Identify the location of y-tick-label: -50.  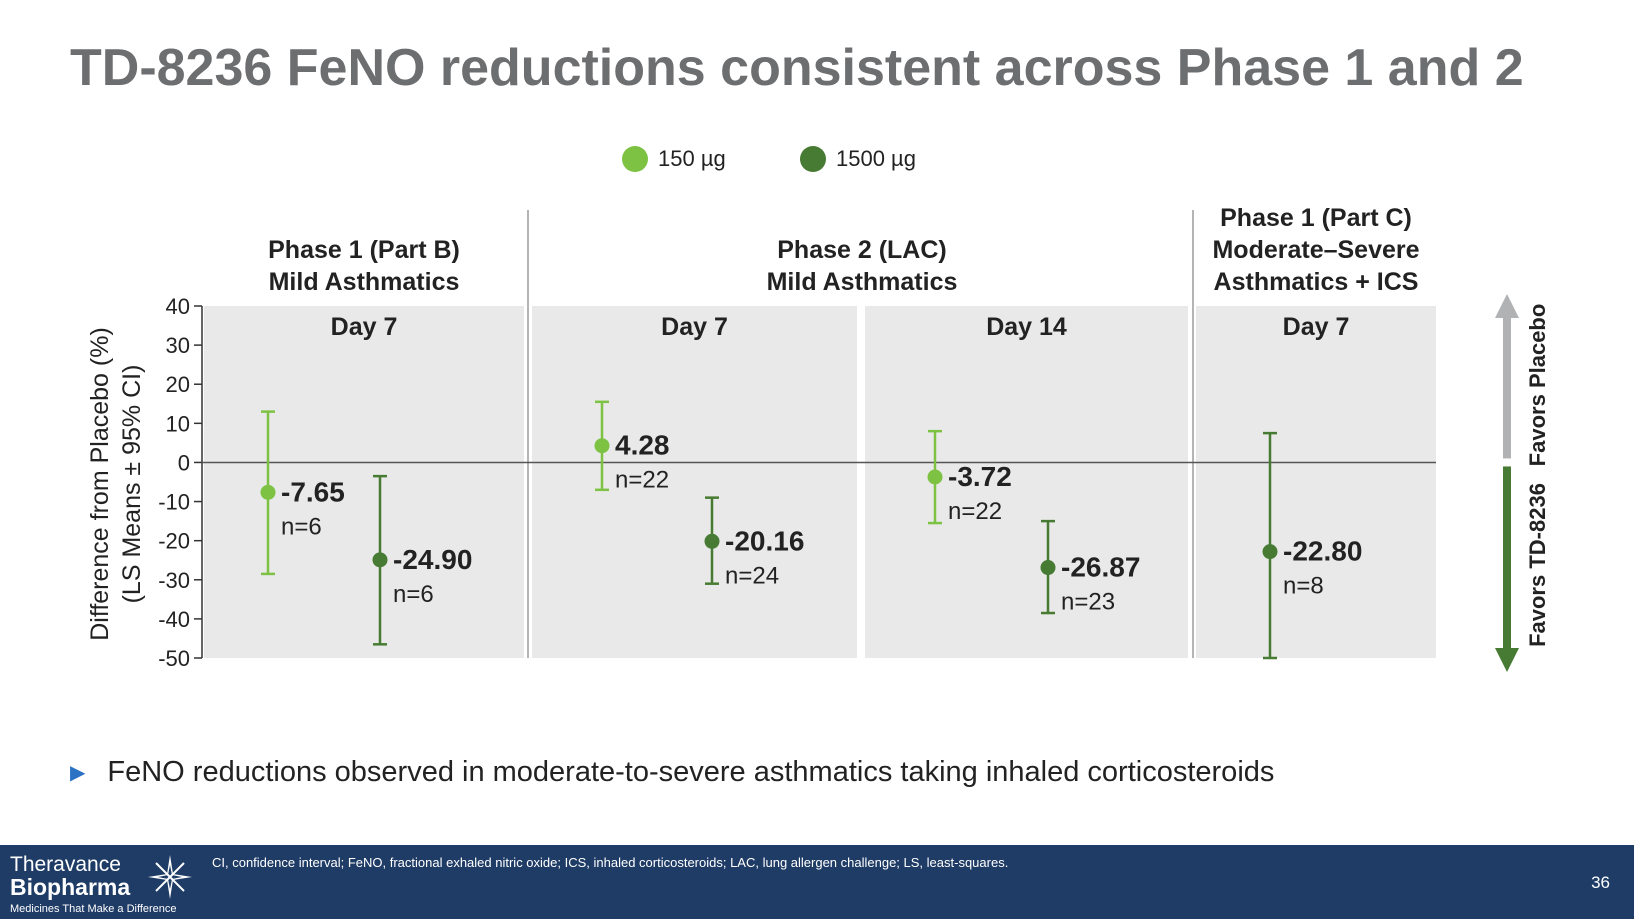
(174, 658).